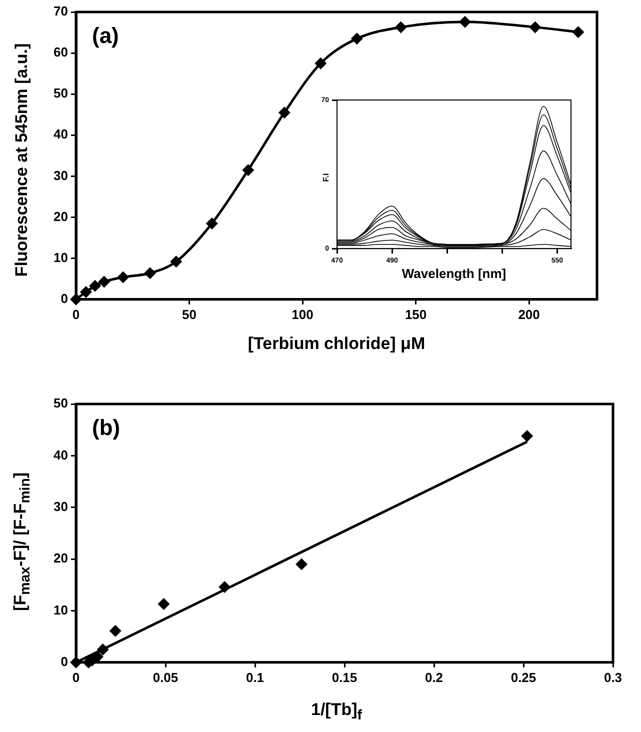  What do you see at coordinates (336, 712) in the screenshot?
I see `x-axis-title: 1/[Tb]$_{f}$` at bounding box center [336, 712].